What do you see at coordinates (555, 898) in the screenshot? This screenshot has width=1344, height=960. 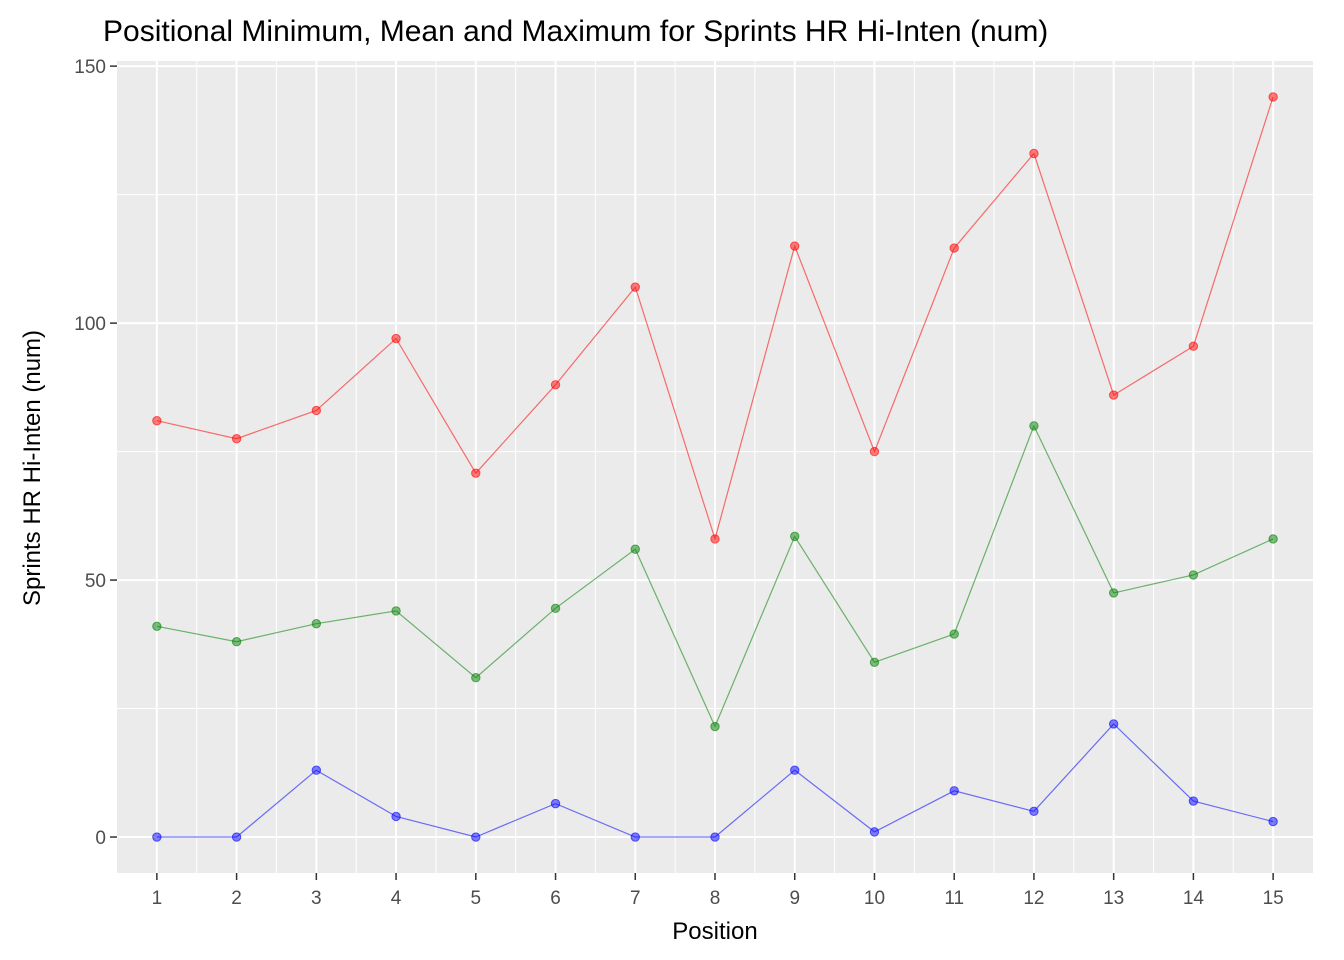 I see `x-tick-label: 6` at bounding box center [555, 898].